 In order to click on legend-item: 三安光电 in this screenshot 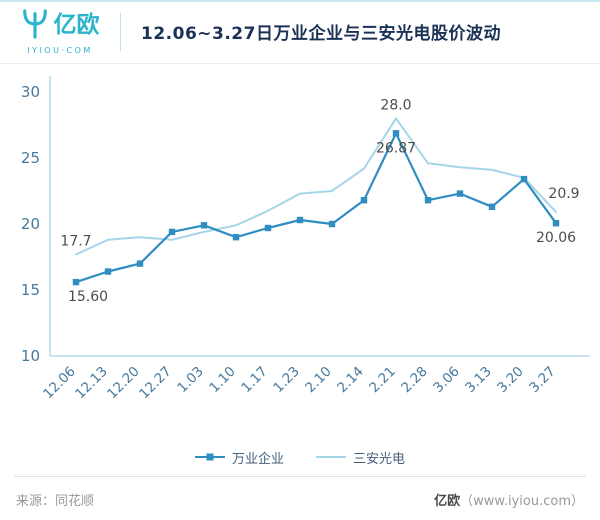, I will do `click(360, 457)`.